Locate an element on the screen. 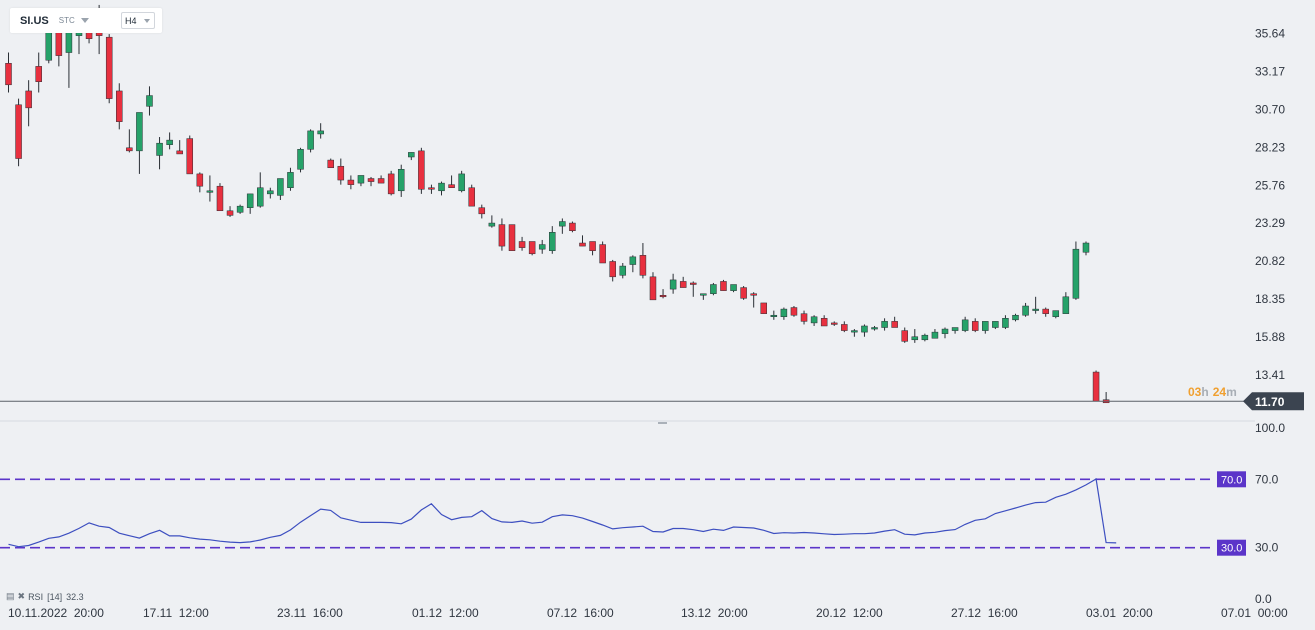  rsi-tick-label: 100.0 is located at coordinates (1270, 428).